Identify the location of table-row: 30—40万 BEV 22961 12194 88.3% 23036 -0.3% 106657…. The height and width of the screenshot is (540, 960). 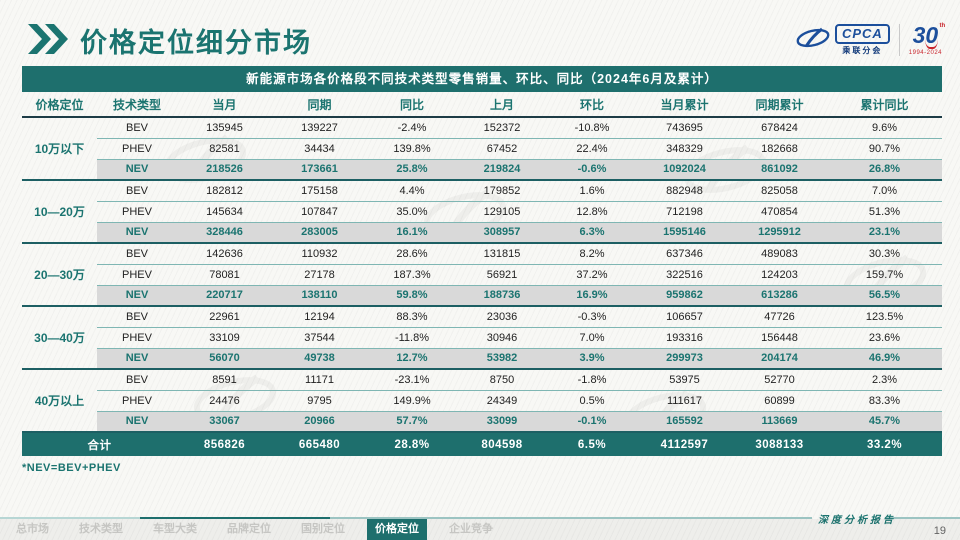
(482, 338).